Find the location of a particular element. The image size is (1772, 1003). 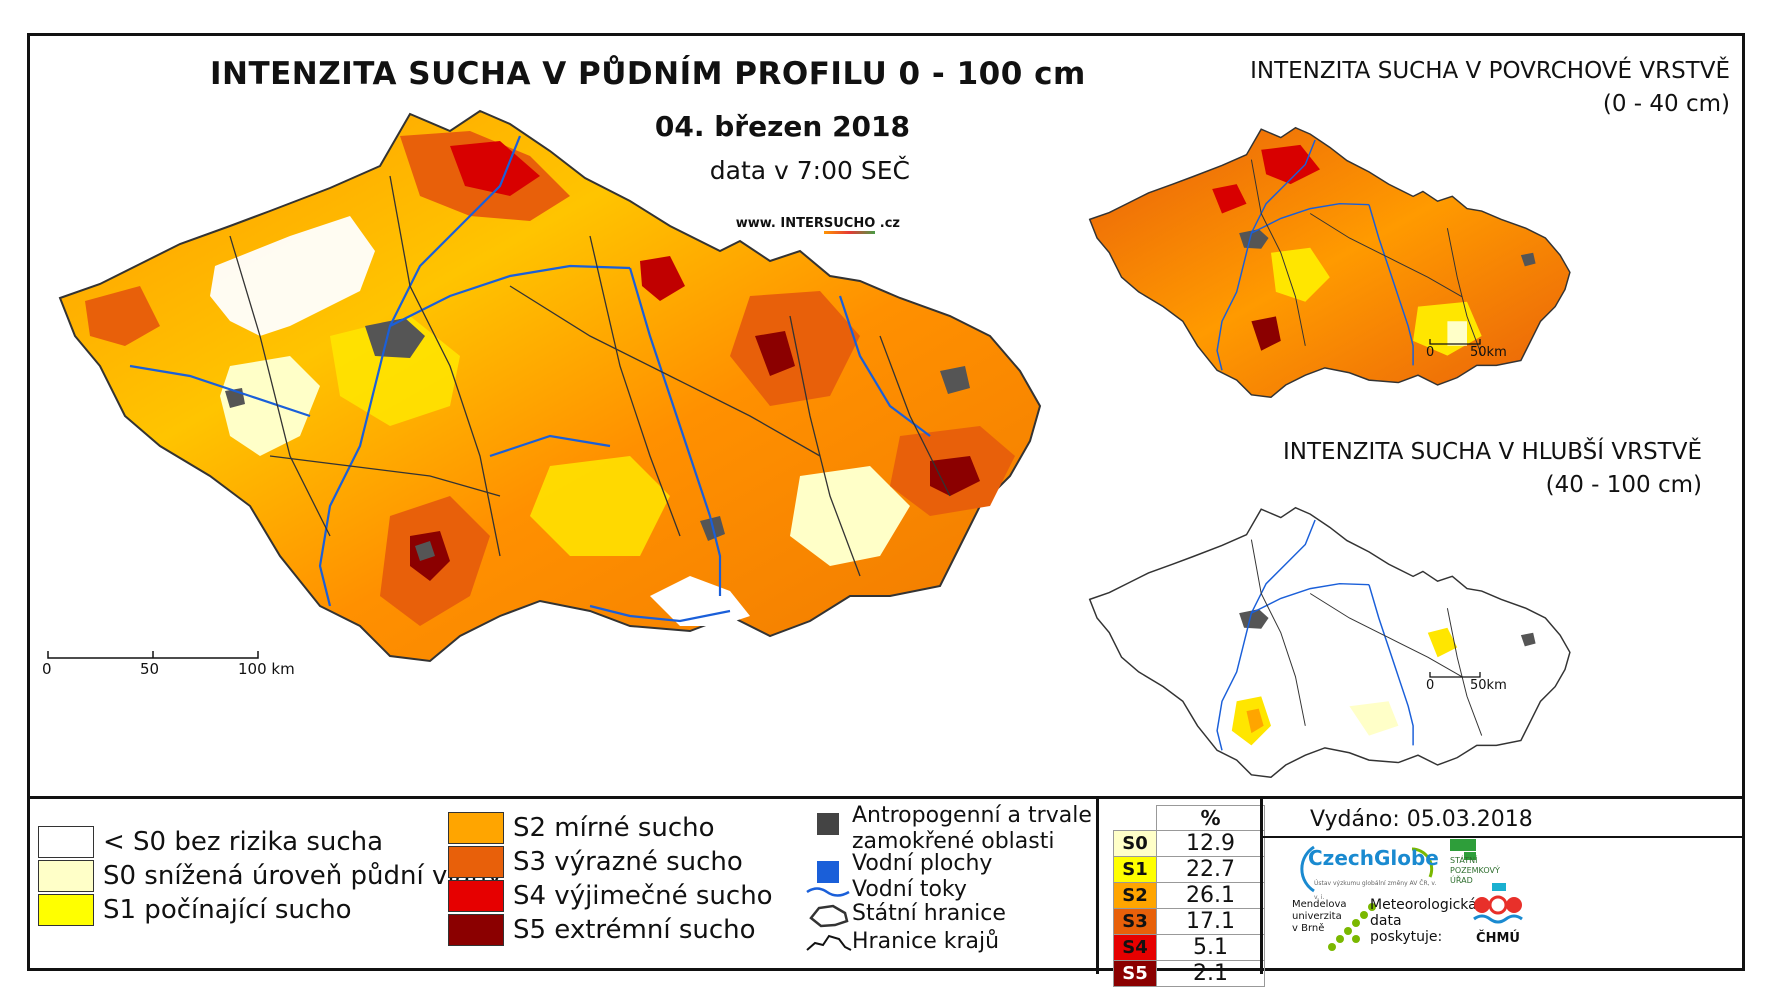

mendelu-line: univerzita is located at coordinates (1317, 916).